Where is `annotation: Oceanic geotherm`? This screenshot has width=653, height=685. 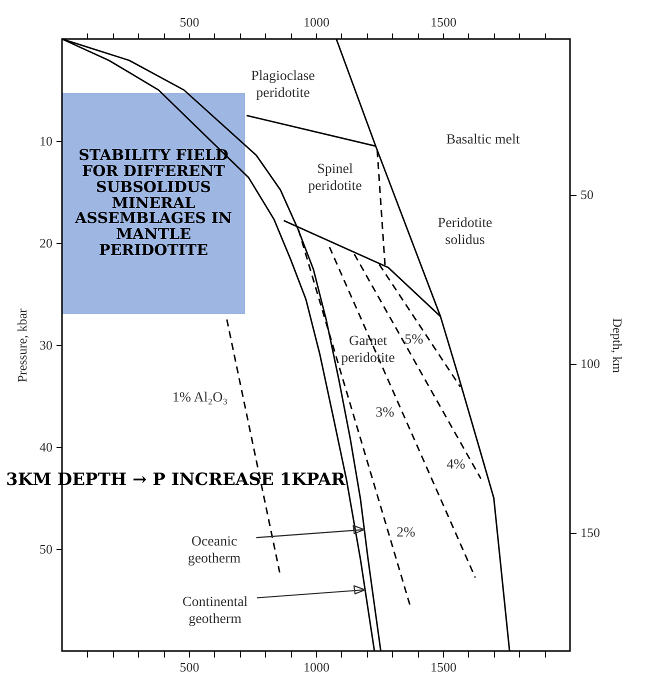 annotation: Oceanic geotherm is located at coordinates (214, 550).